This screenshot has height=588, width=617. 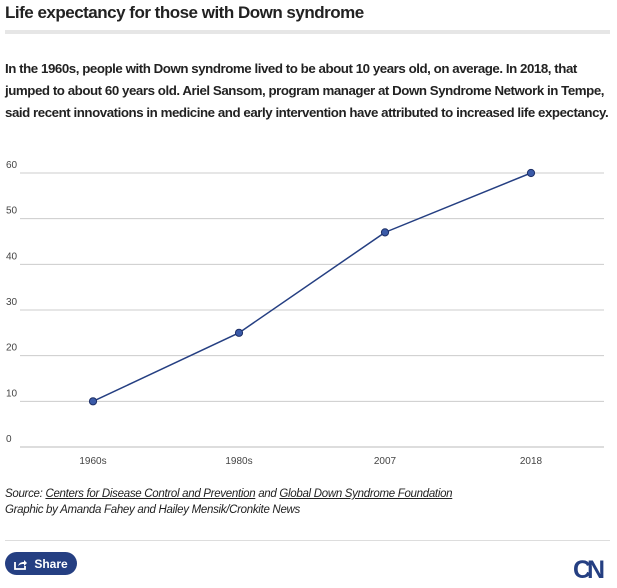 I want to click on gdsf-link: Global Down Syndrome Foundation, so click(x=366, y=494).